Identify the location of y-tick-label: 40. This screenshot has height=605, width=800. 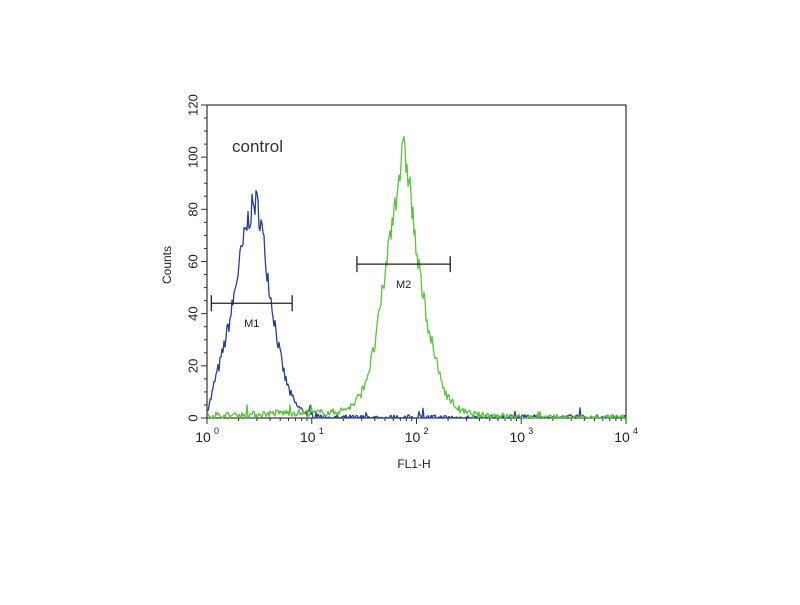
(192, 313).